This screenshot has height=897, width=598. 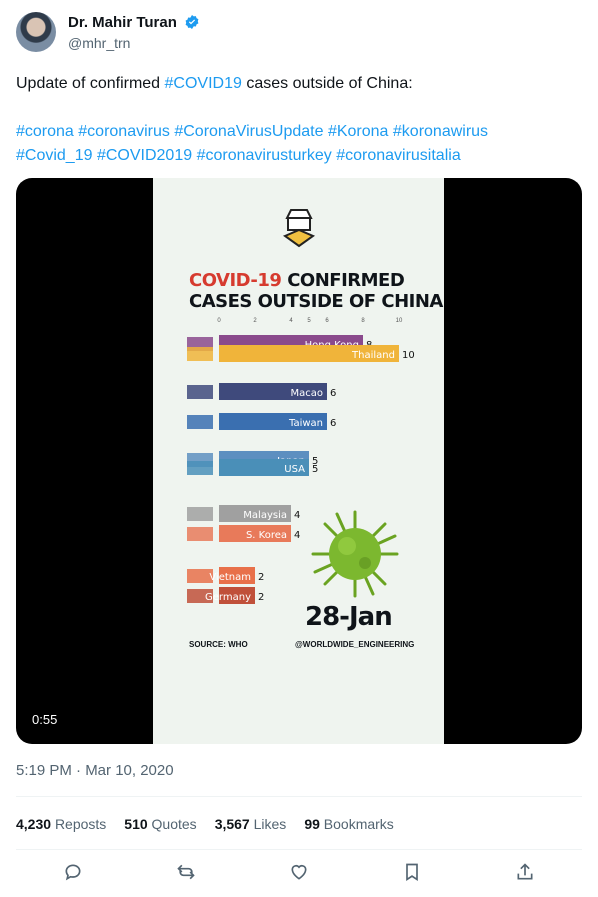 I want to click on verified-icon, so click(x=192, y=22).